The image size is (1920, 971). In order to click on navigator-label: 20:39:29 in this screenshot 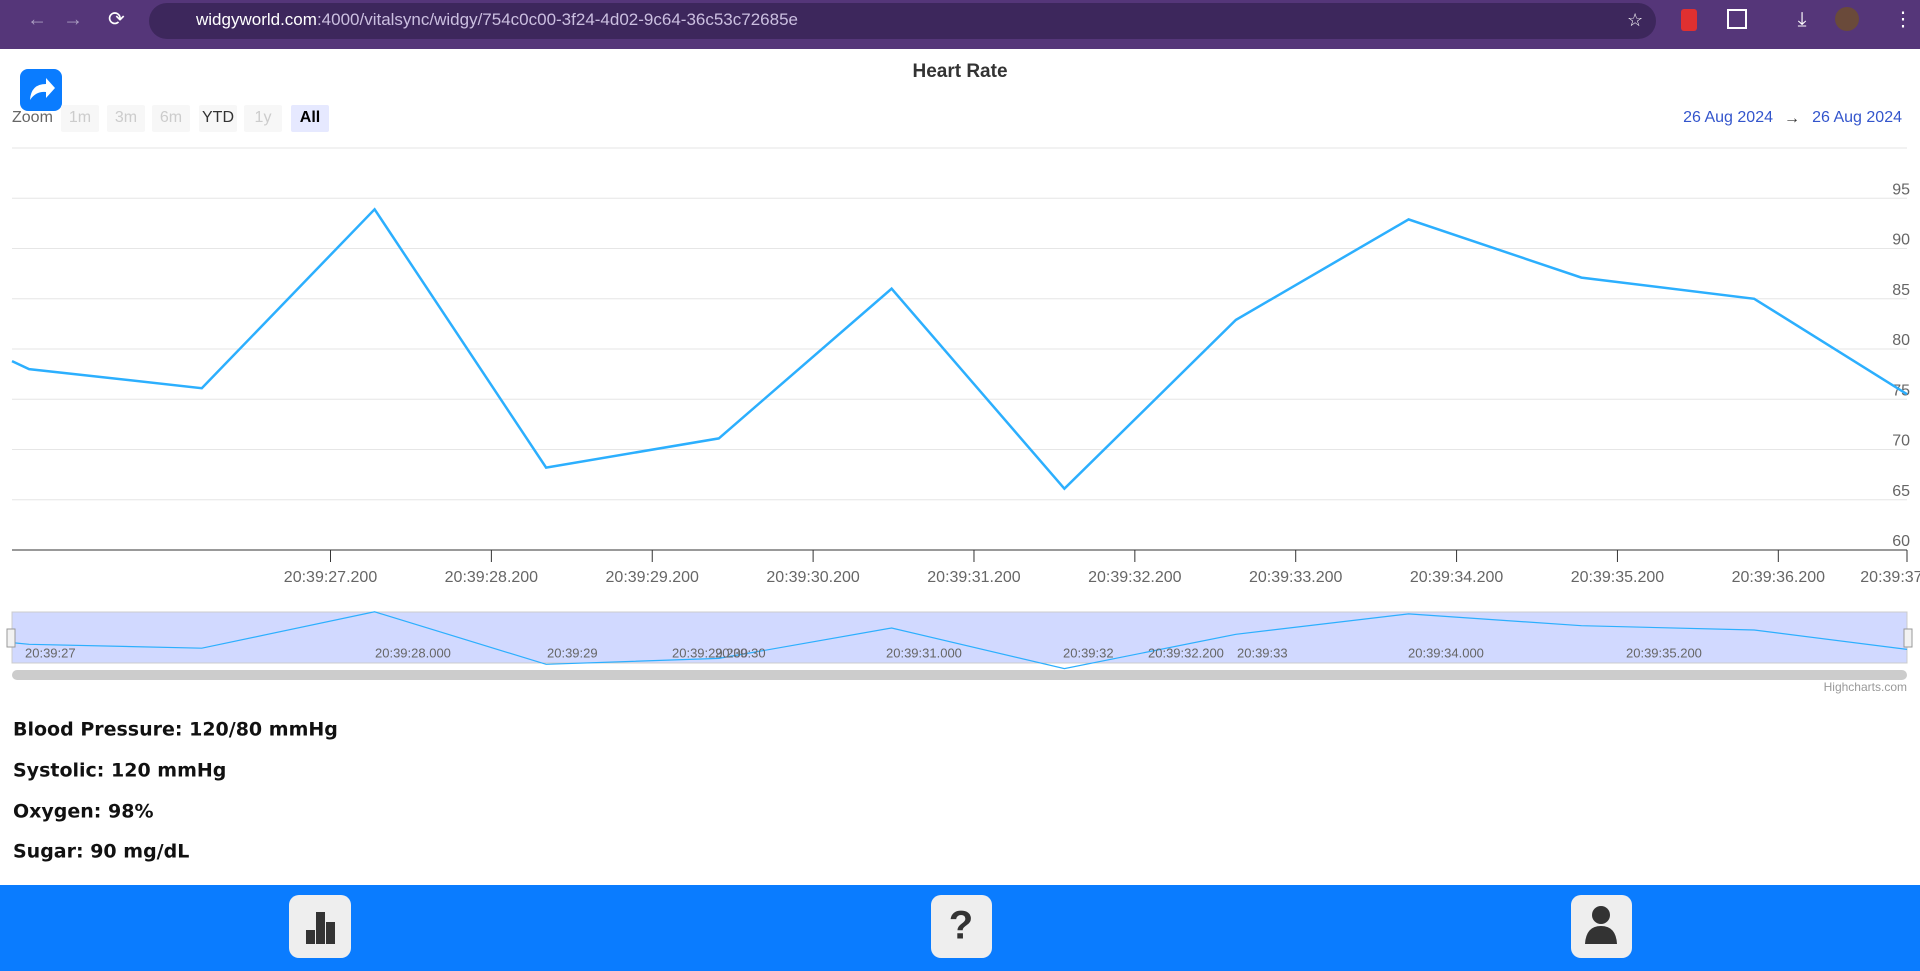, I will do `click(572, 652)`.